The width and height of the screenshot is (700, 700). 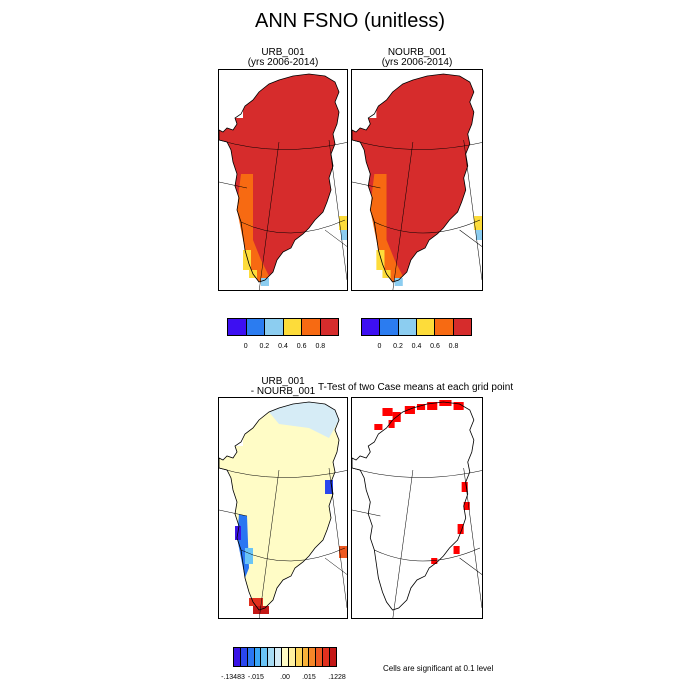 I want to click on colorbar-urb, so click(x=283, y=327).